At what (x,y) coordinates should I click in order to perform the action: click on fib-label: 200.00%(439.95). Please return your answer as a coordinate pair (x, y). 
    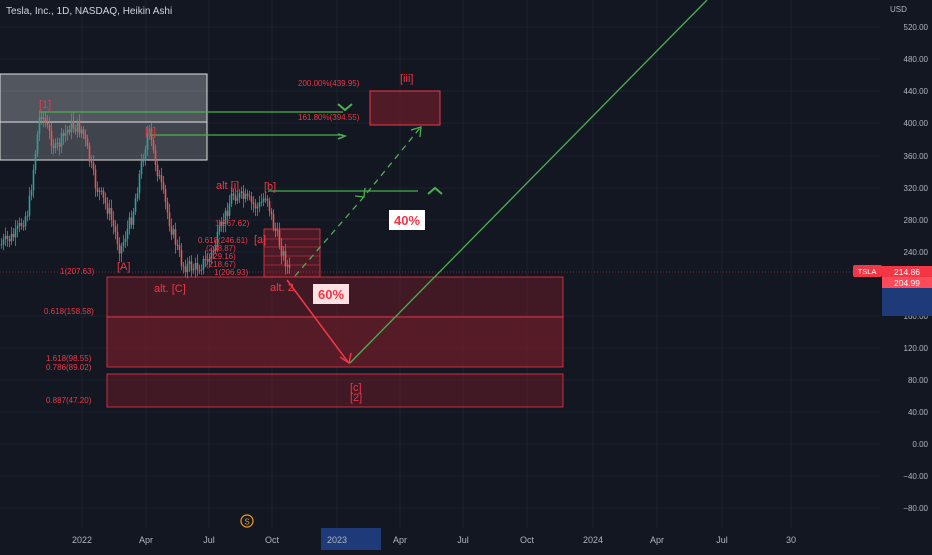
    Looking at the image, I should click on (329, 83).